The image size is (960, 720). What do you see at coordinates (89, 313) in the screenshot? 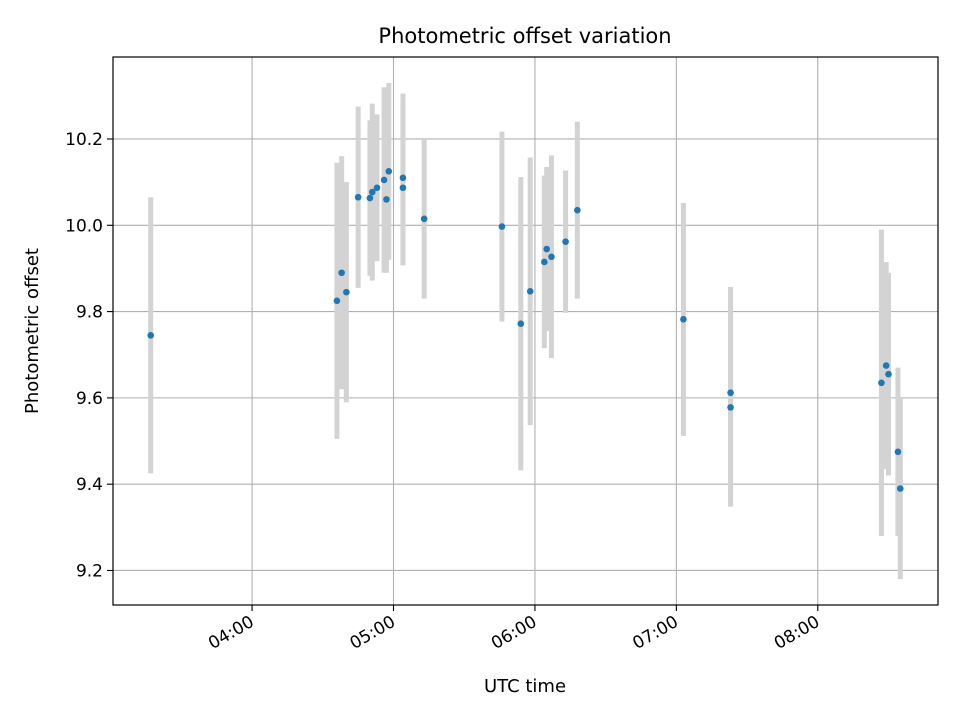
I see `y-tick-label: 9.8` at bounding box center [89, 313].